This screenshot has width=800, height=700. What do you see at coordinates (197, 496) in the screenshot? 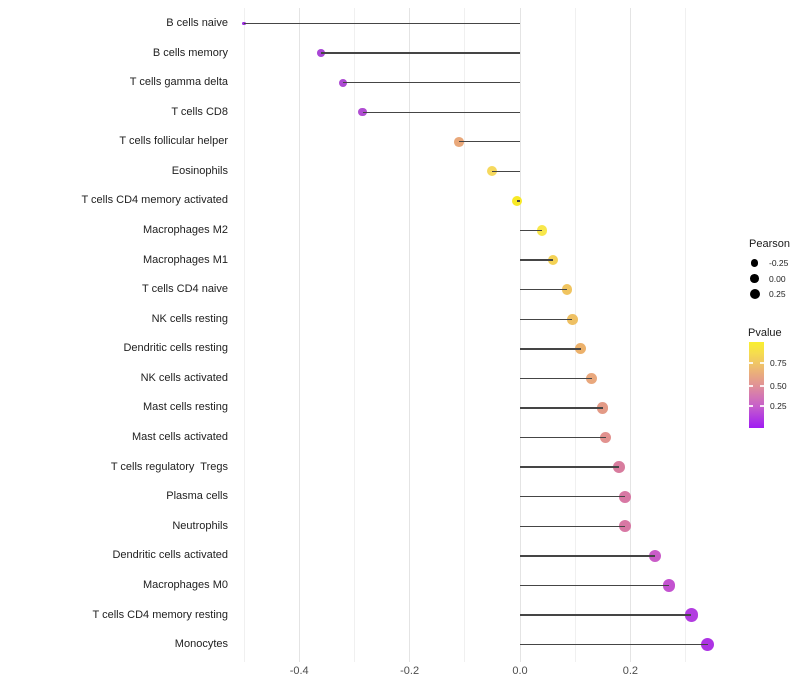
I see `row-label: Plasma cells` at bounding box center [197, 496].